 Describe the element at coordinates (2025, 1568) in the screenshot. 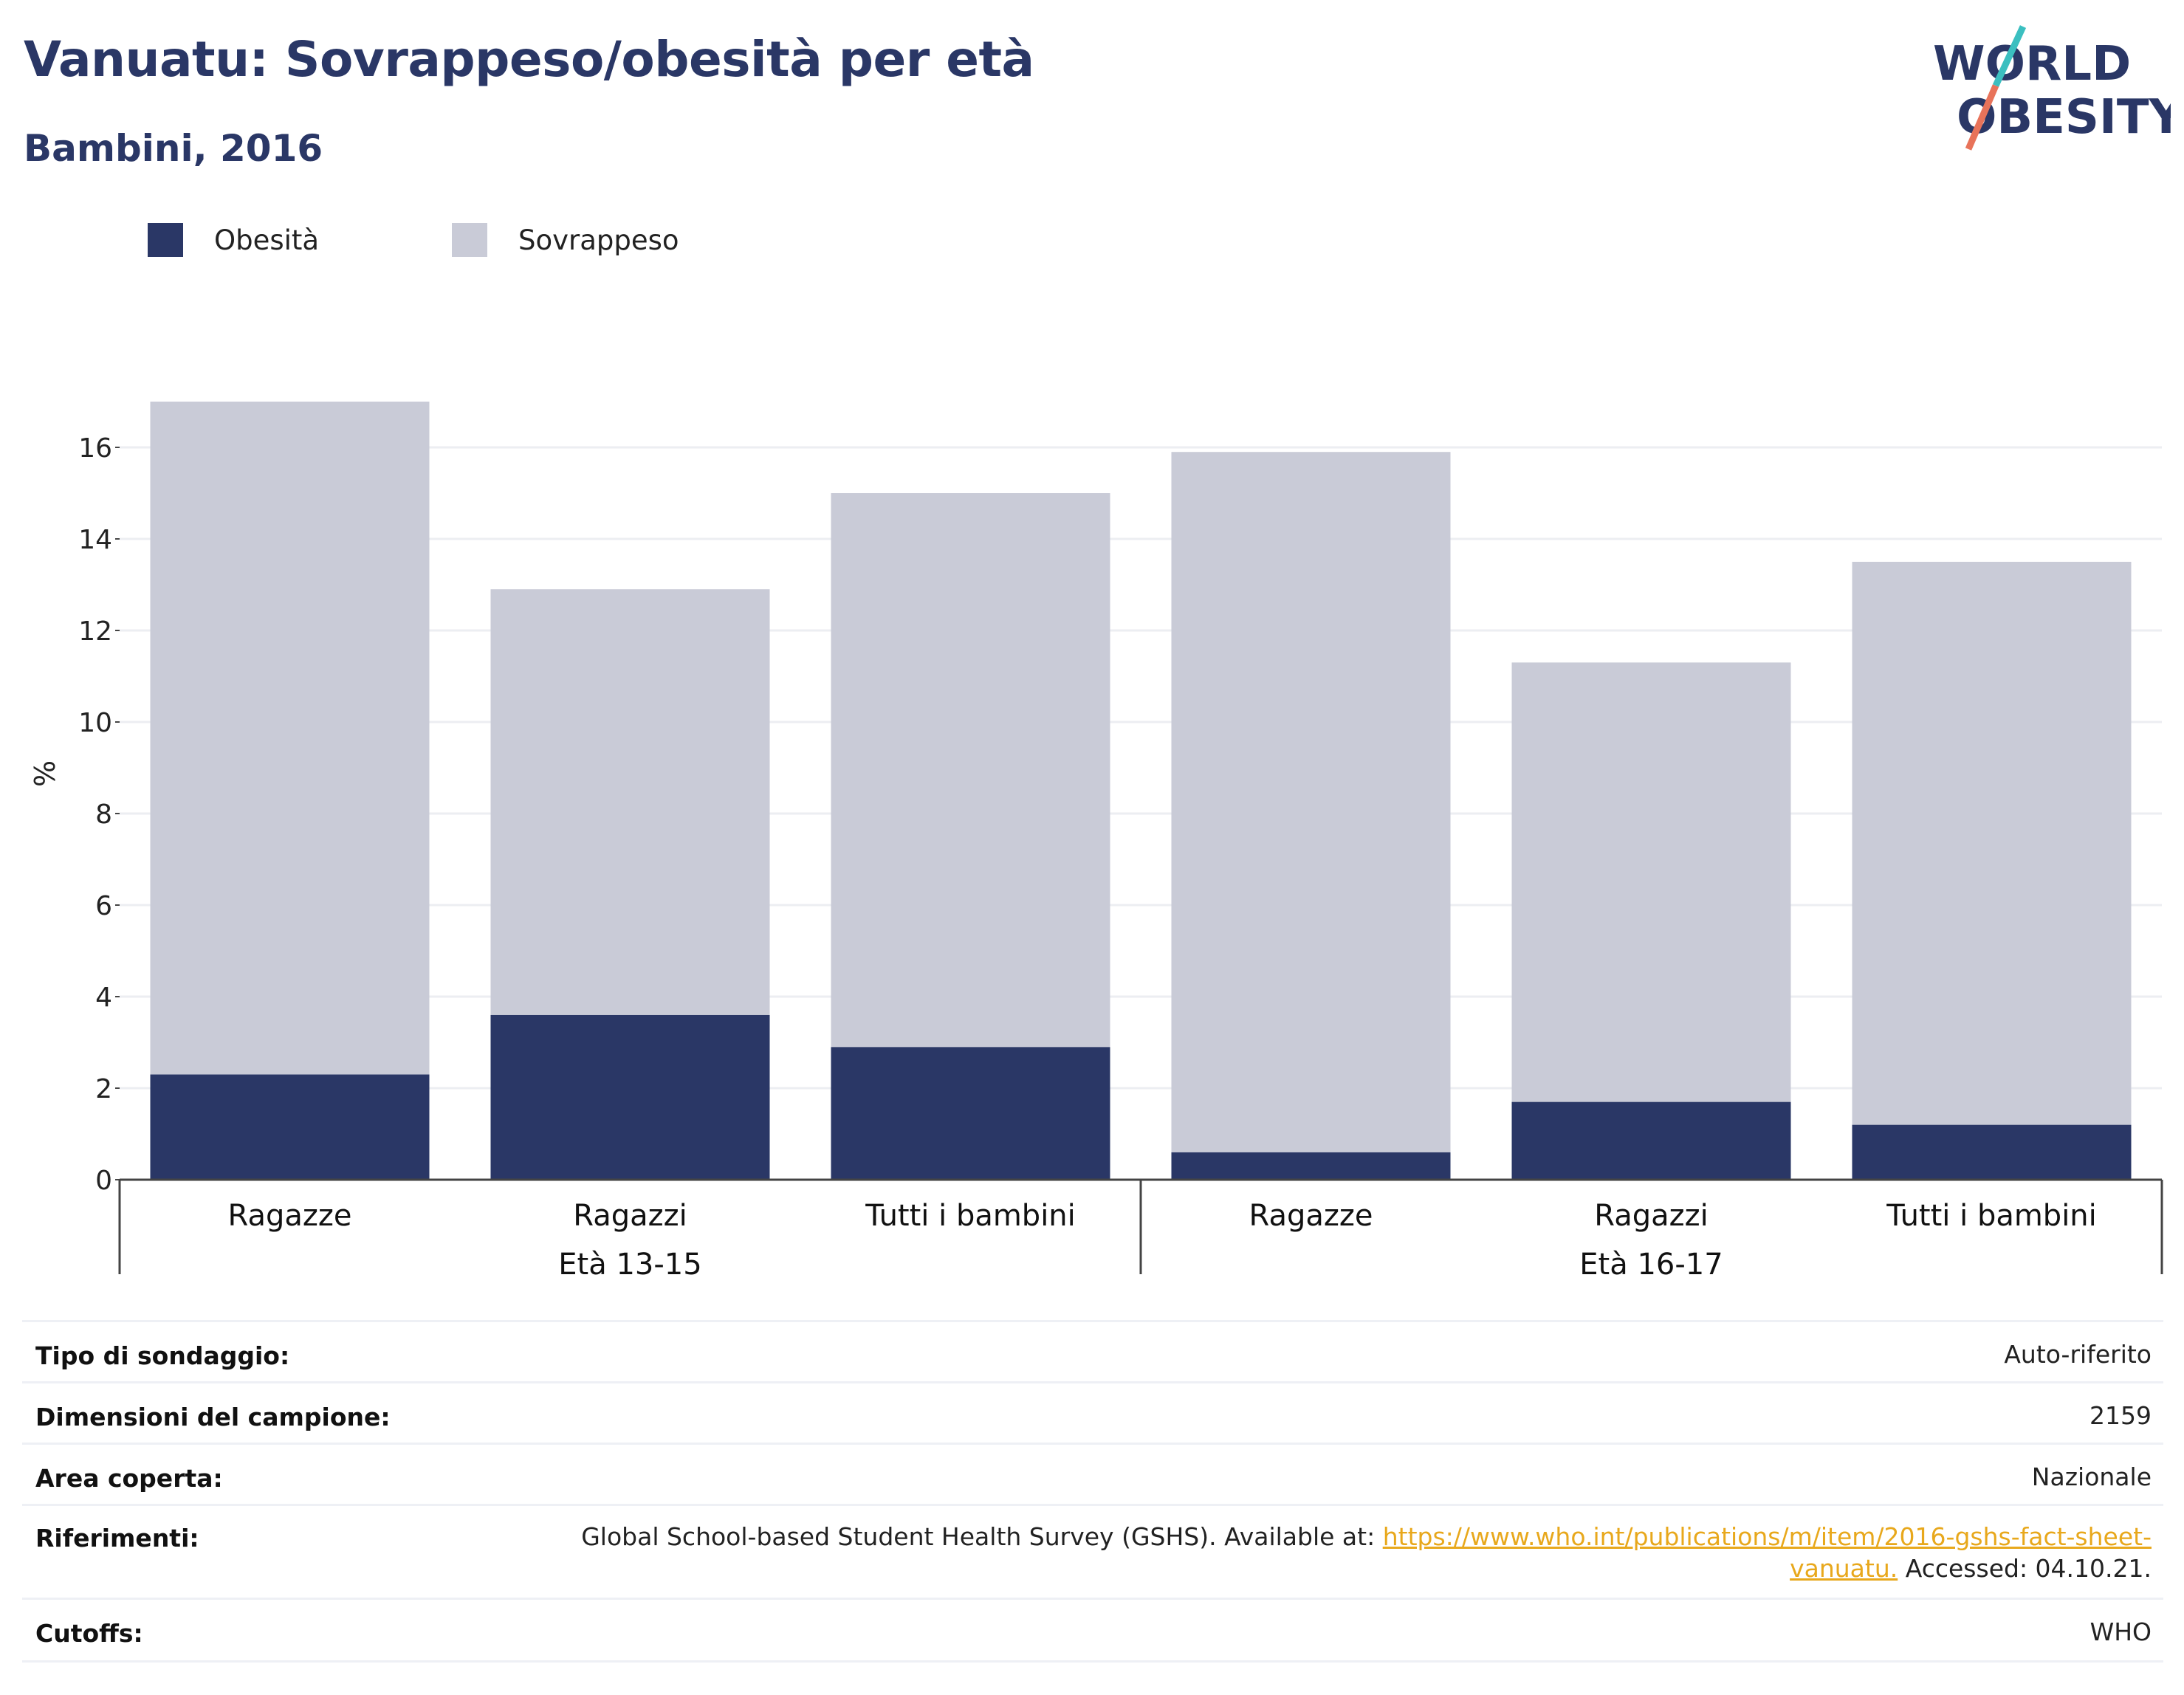

I see `reference-accessed: Accessed: 04.10.21.` at that location.